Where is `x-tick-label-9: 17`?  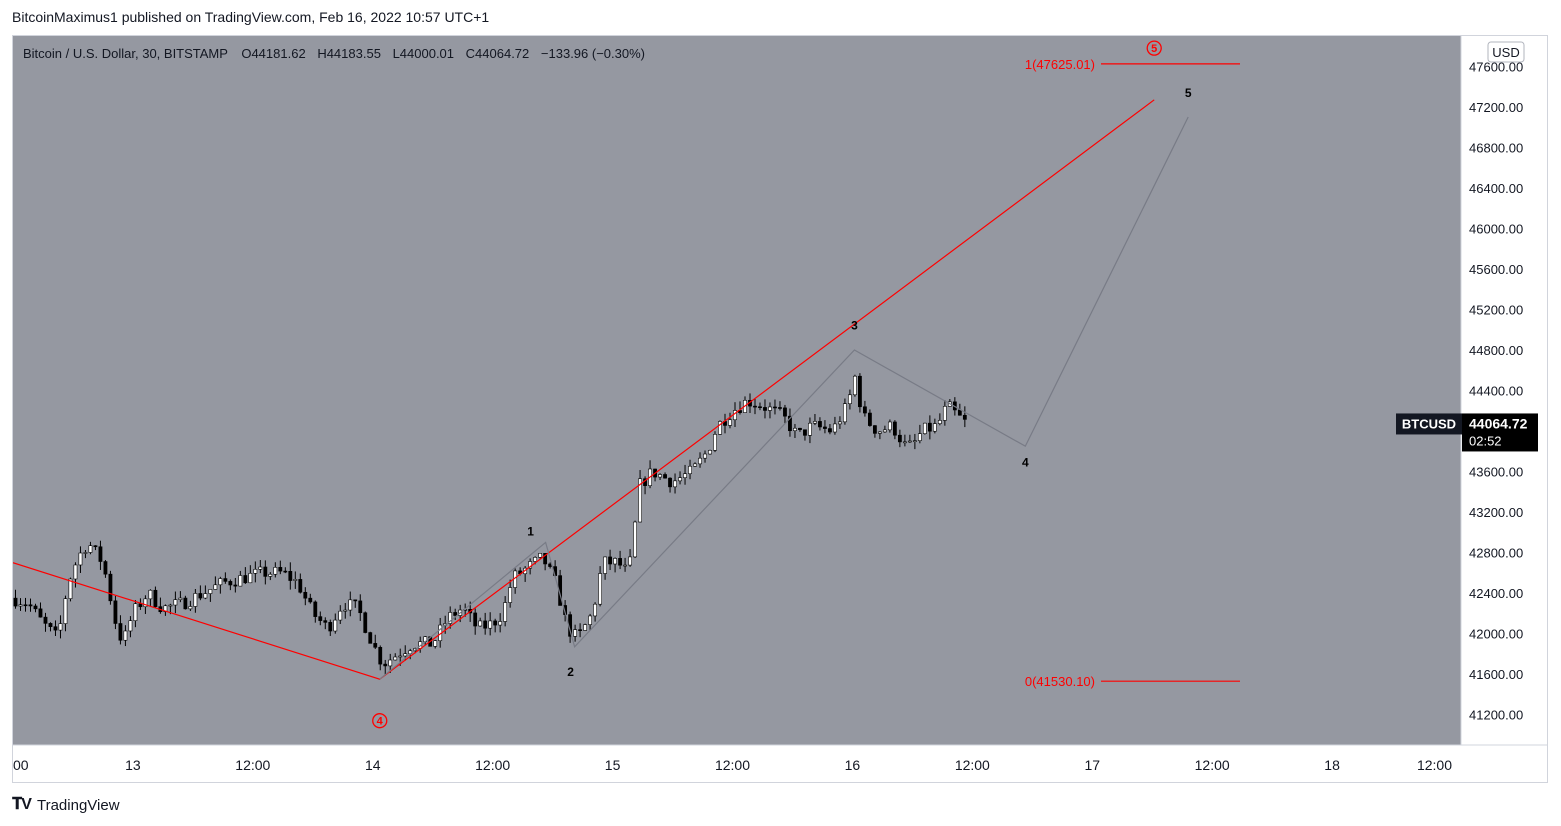 x-tick-label-9: 17 is located at coordinates (1092, 765).